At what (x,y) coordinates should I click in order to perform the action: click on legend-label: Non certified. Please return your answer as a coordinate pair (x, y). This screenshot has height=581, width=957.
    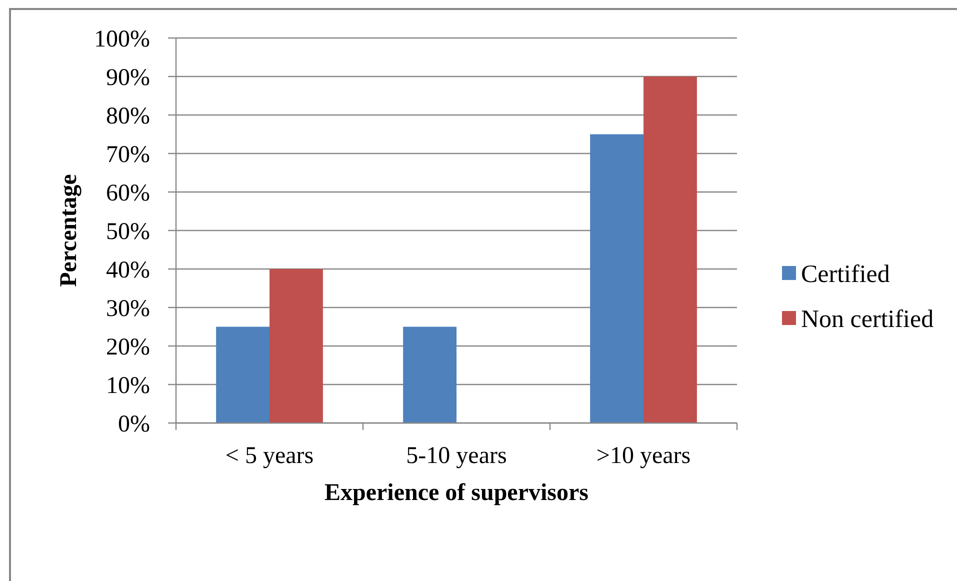
    Looking at the image, I should click on (867, 319).